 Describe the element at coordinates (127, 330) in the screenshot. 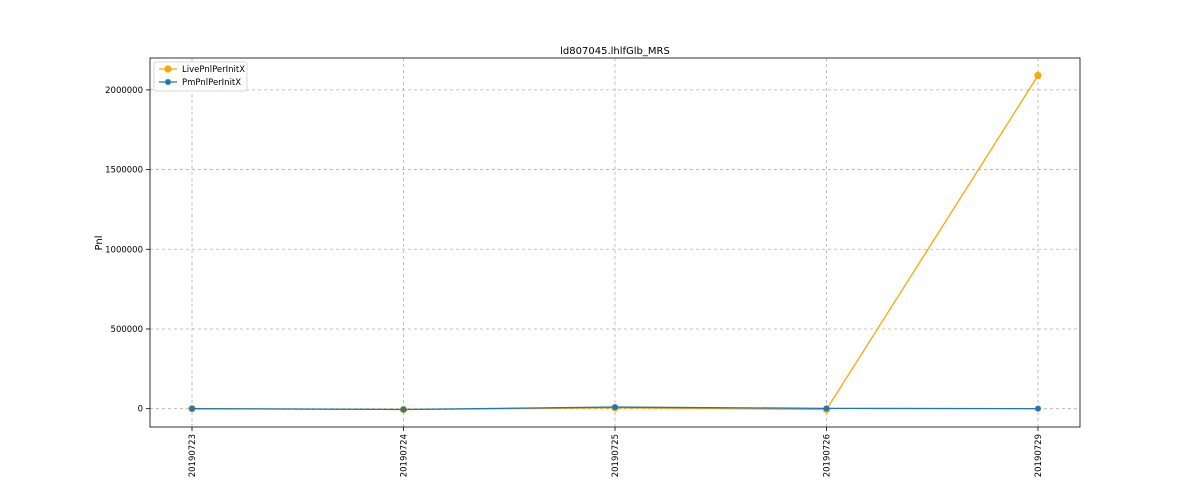

I see `y-tick-label: 500000` at that location.